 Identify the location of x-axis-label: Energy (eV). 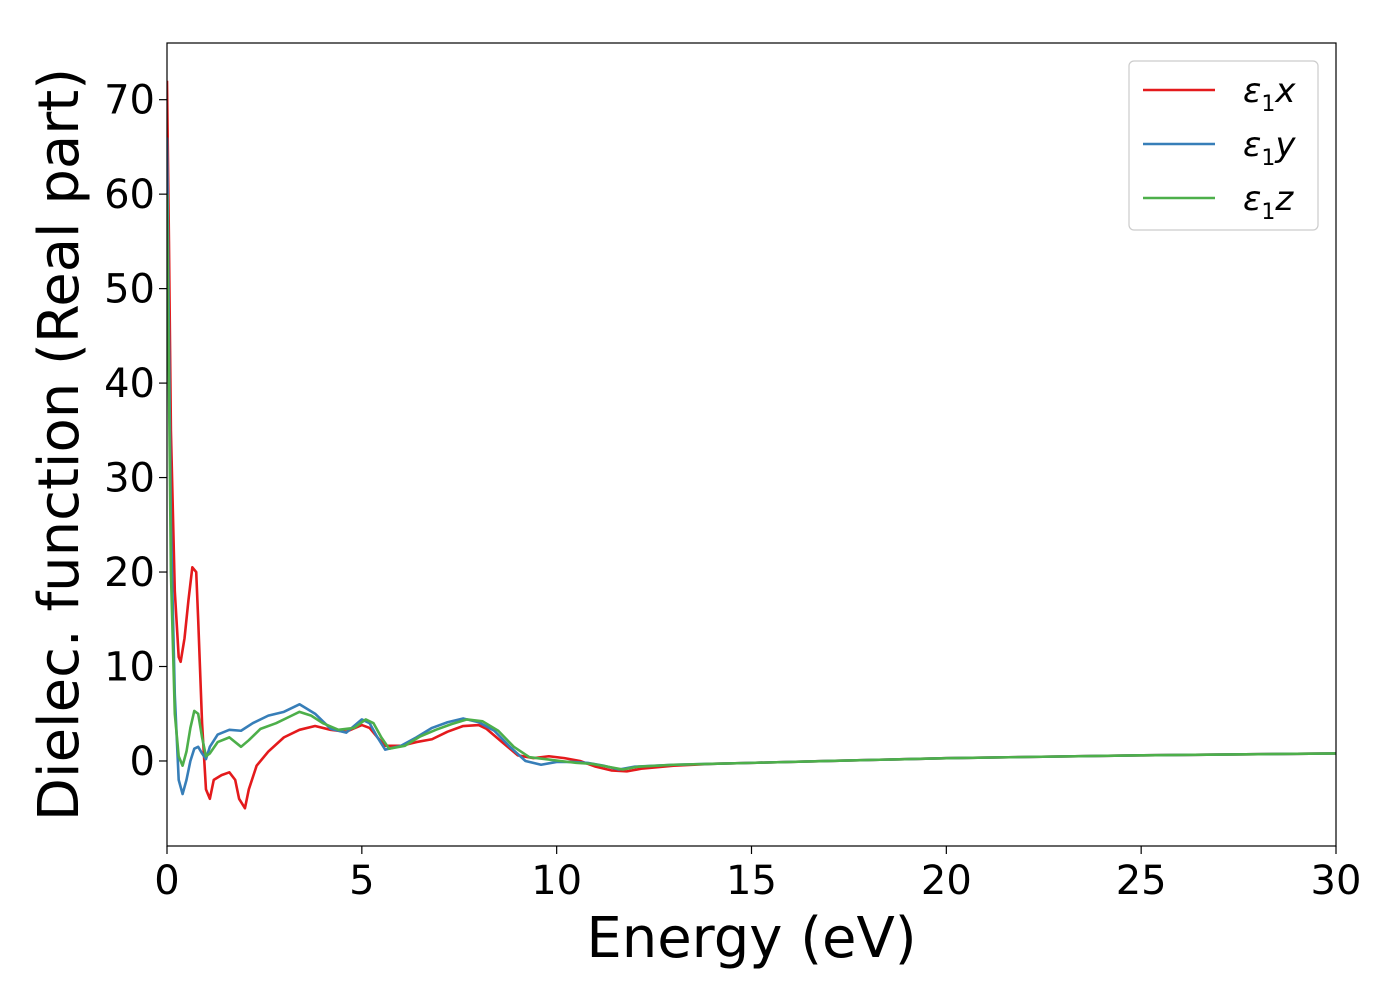
(751, 938).